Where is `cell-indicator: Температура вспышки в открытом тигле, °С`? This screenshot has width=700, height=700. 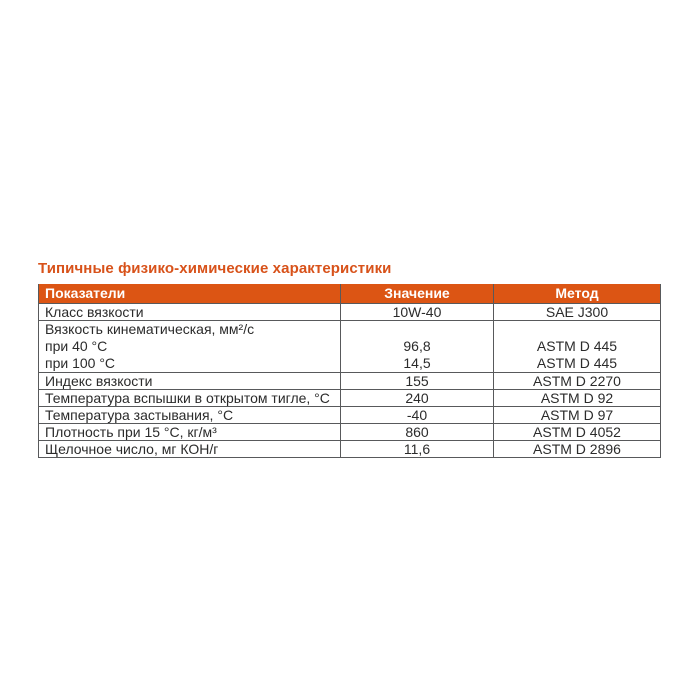
cell-indicator: Температура вспышки в открытом тигле, °С is located at coordinates (189, 398).